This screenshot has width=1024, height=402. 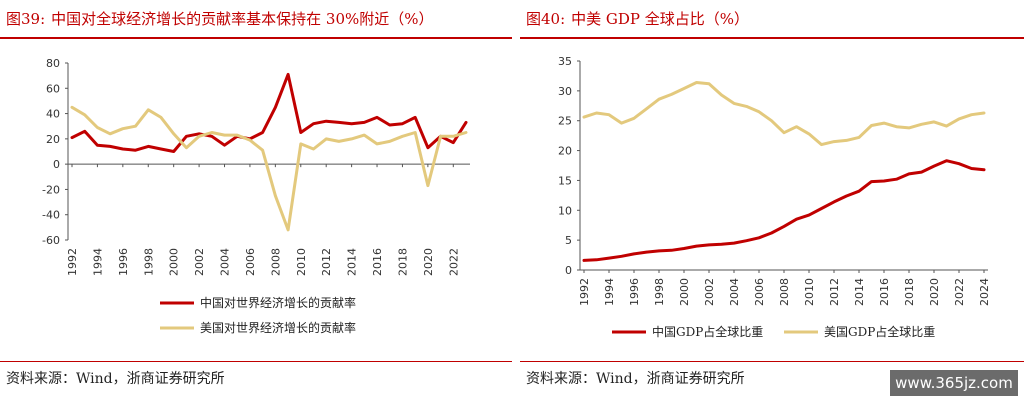 I want to click on y-tick-label: 30, so click(x=565, y=91).